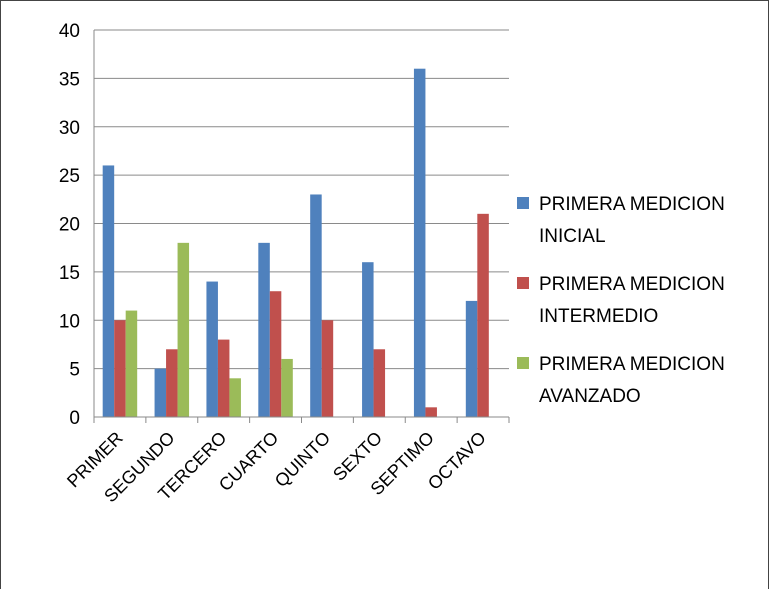  What do you see at coordinates (69, 225) in the screenshot?
I see `y-tick-label: 20` at bounding box center [69, 225].